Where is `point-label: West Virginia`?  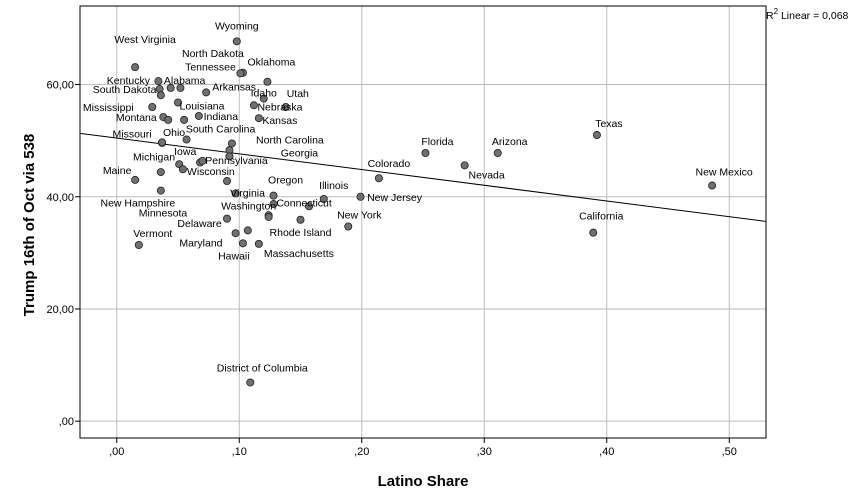 point-label: West Virginia is located at coordinates (145, 40).